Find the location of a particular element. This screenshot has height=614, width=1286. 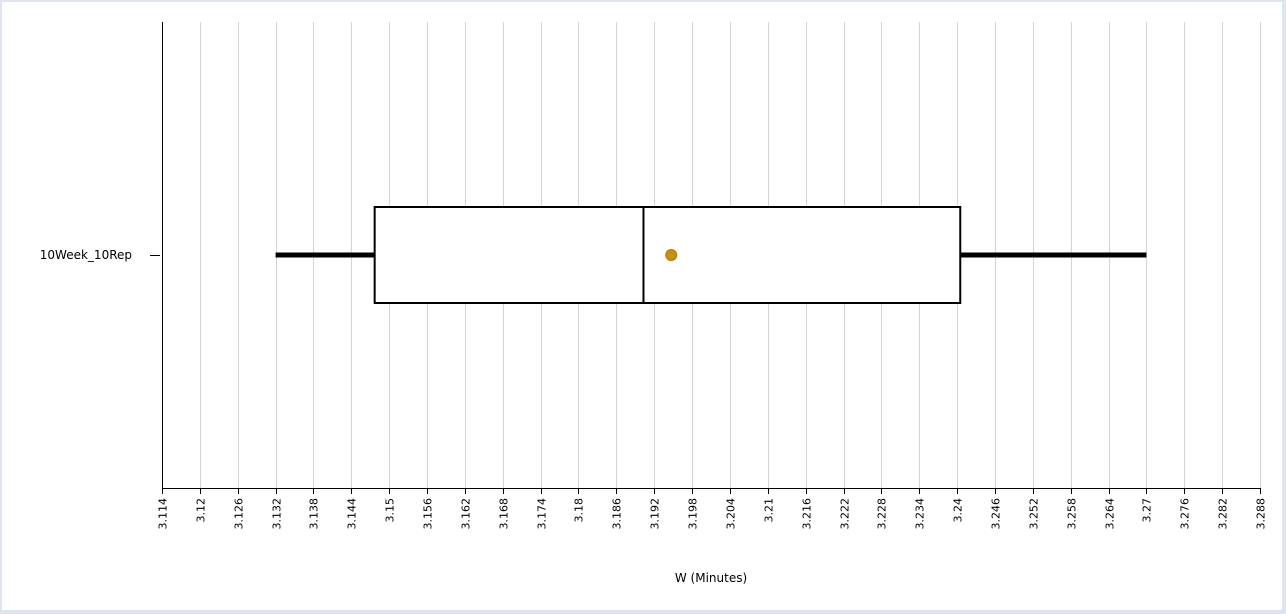

x-tick-label: 3.156 is located at coordinates (428, 514).